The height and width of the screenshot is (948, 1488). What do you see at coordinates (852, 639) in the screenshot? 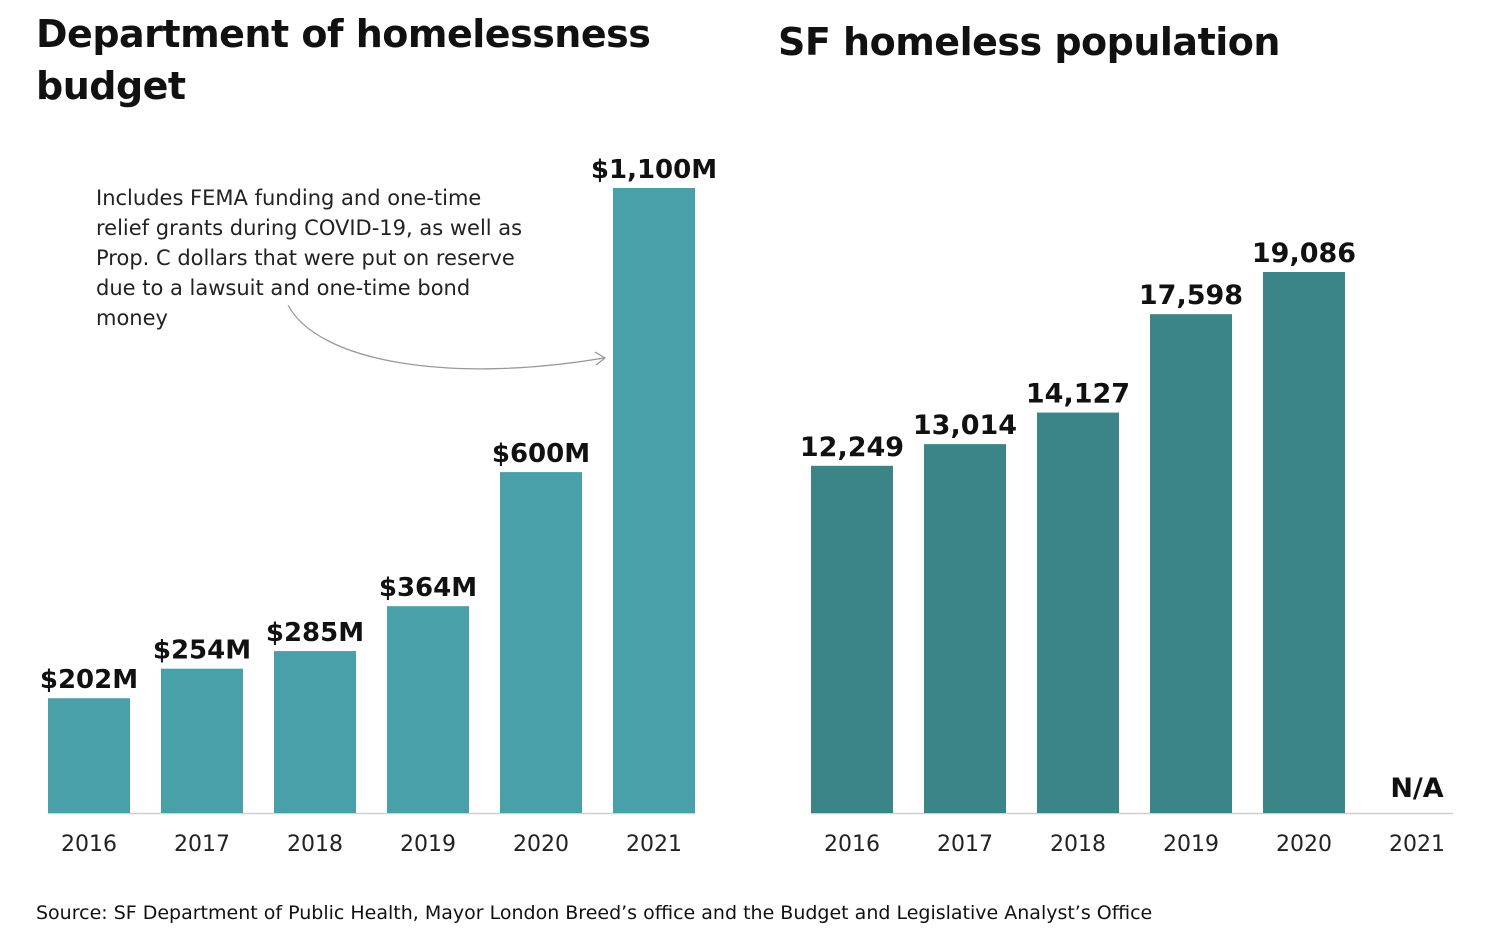
I see `population-bar-2016` at bounding box center [852, 639].